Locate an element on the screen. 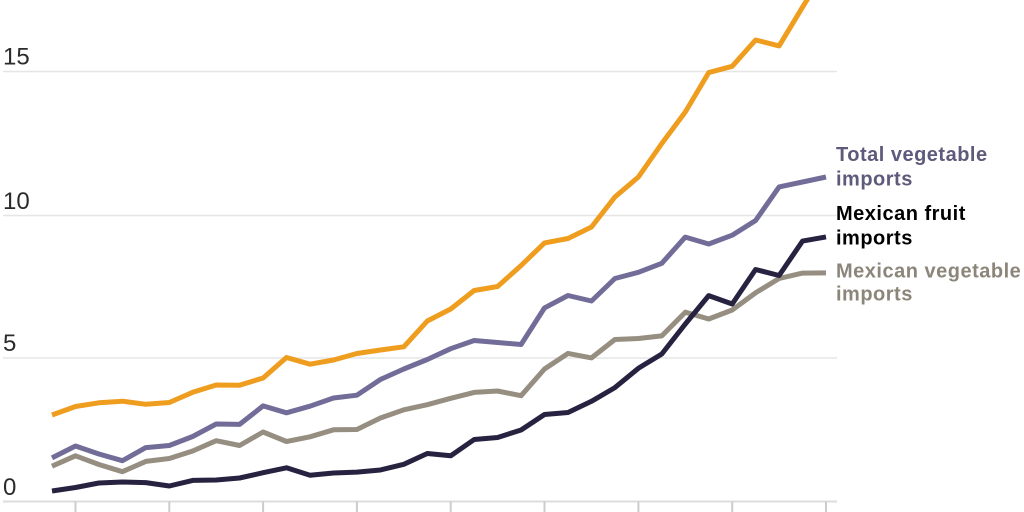 This screenshot has width=1024, height=512. svg-text: 15 is located at coordinates (16, 56).